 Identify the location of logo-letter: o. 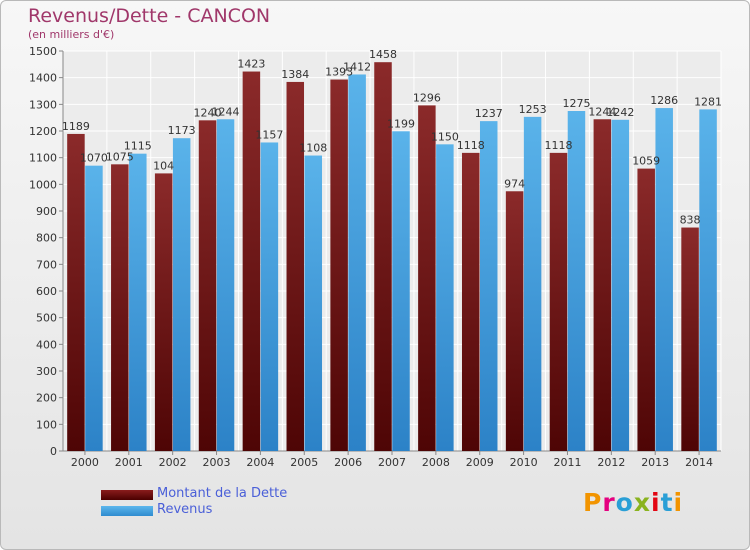
(624, 502).